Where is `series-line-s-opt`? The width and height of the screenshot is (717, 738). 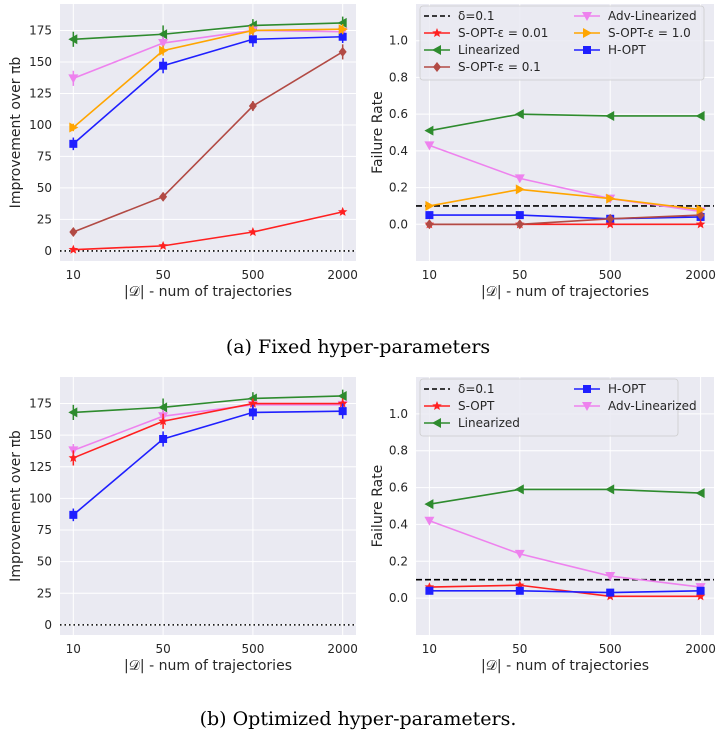
series-line-s-opt is located at coordinates (208, 430).